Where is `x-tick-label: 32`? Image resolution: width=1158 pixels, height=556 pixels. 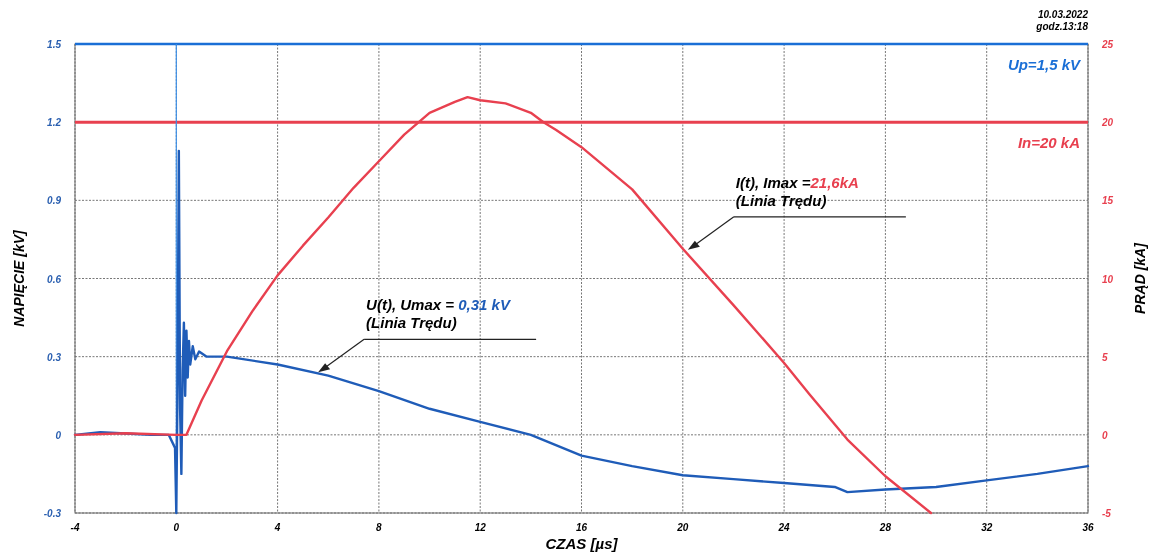 x-tick-label: 32 is located at coordinates (987, 527).